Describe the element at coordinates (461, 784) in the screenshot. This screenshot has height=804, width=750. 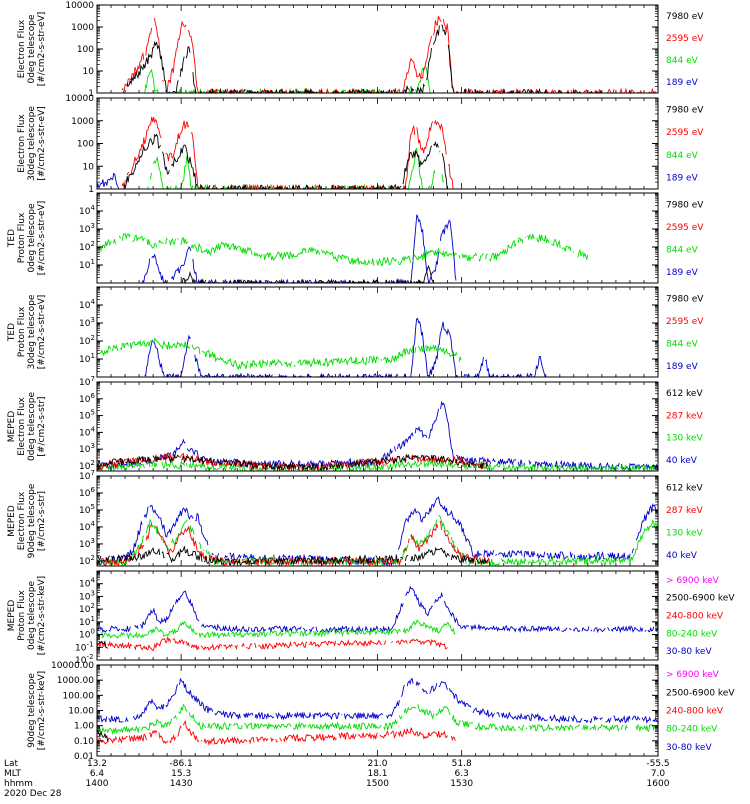
I see `x-tick-label-hhmm: 1530` at that location.